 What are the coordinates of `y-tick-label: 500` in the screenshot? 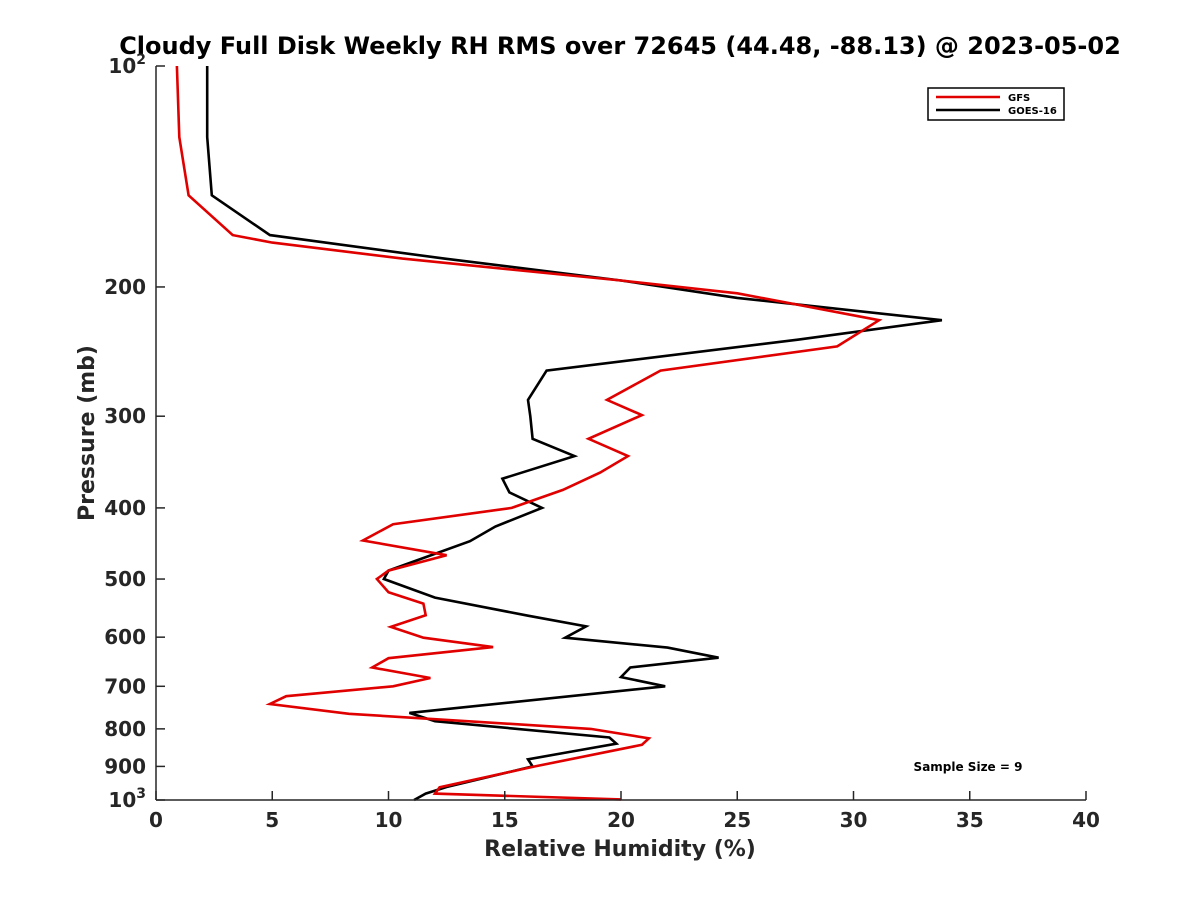 It's located at (125, 579).